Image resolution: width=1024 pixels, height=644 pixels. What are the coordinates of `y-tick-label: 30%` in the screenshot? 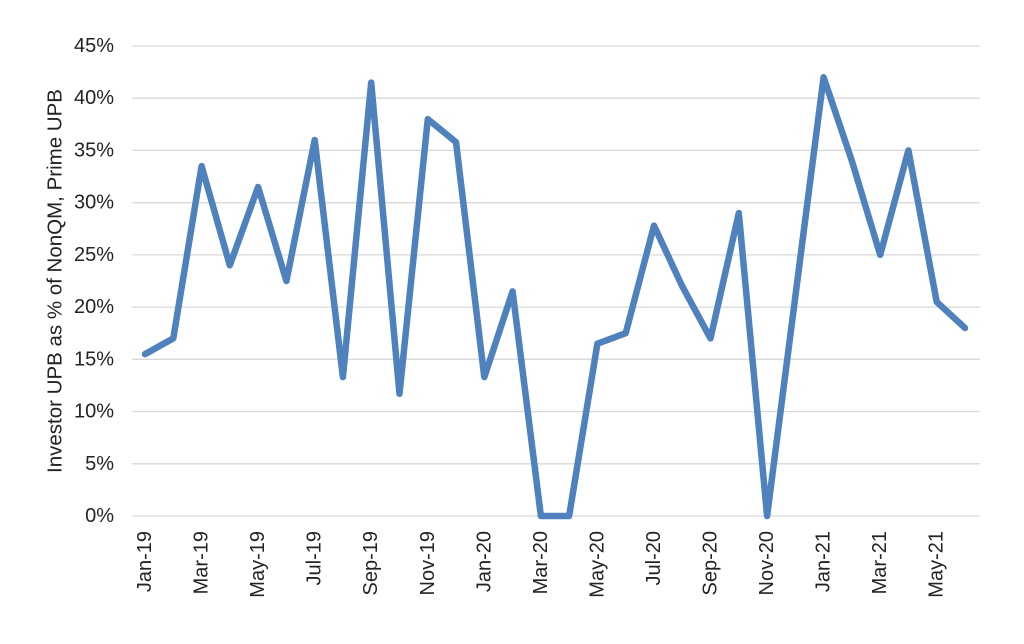 It's located at (94, 203).